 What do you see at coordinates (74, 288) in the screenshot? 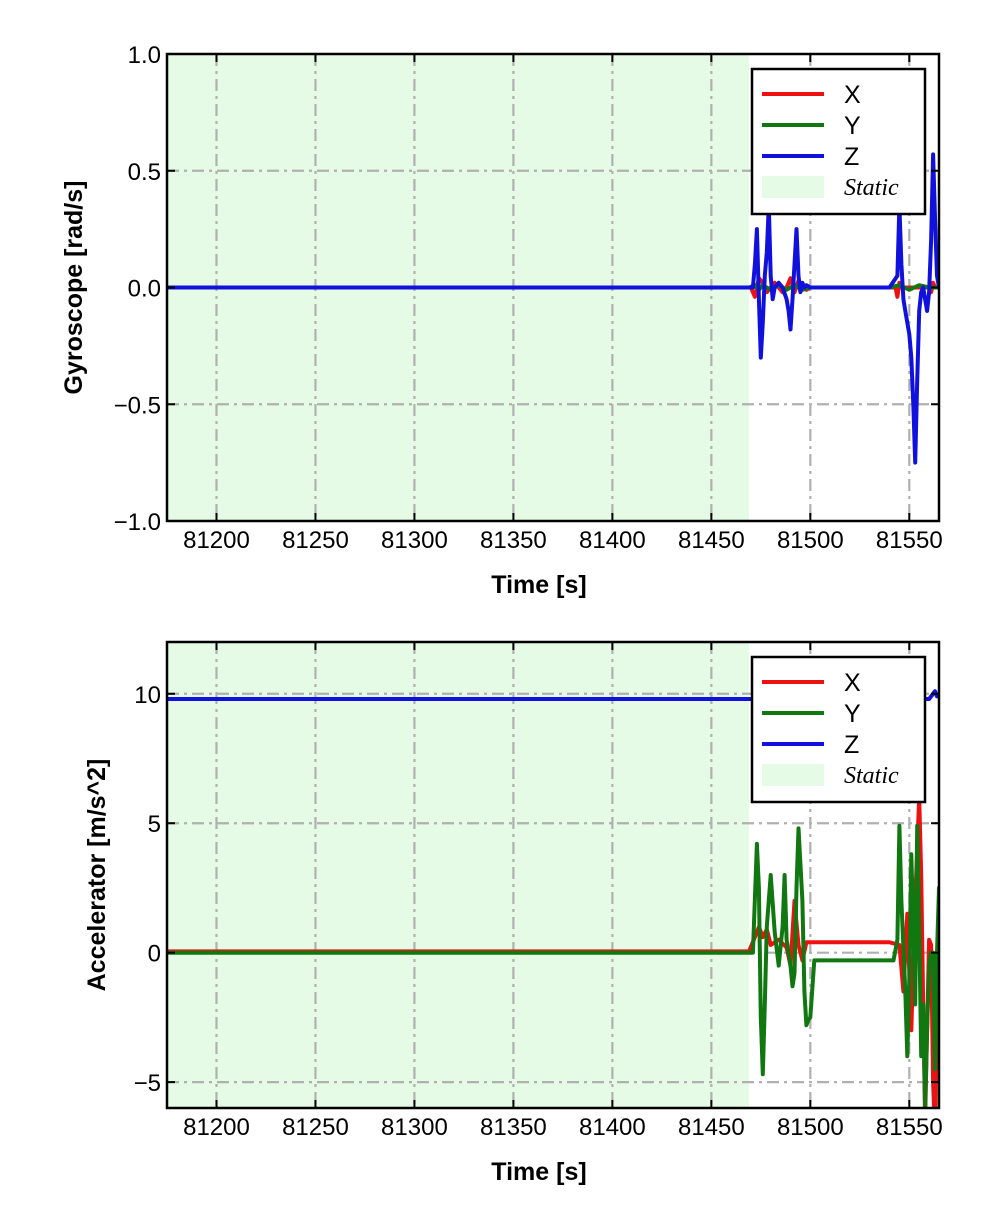
I see `y-axis-title: Gyroscope [rad/s]` at bounding box center [74, 288].